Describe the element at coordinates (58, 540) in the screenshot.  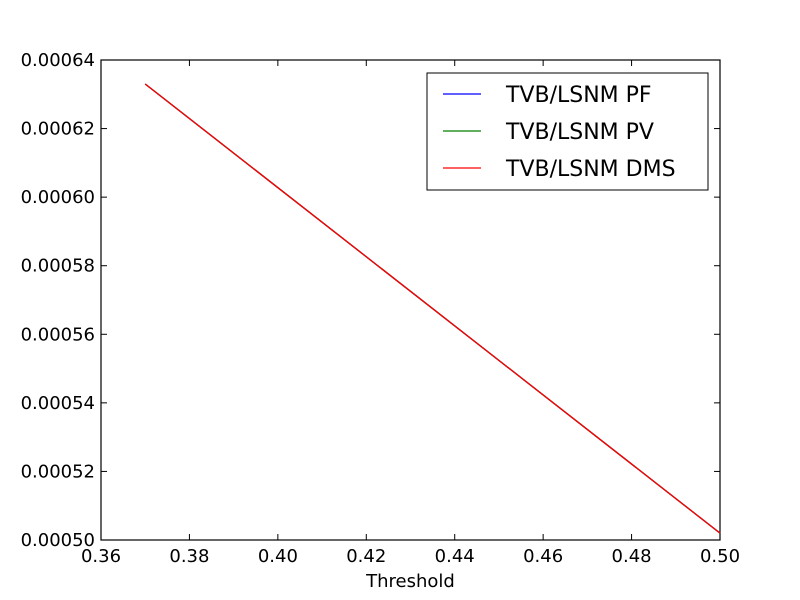
I see `y-tick-label: 0.00050` at that location.